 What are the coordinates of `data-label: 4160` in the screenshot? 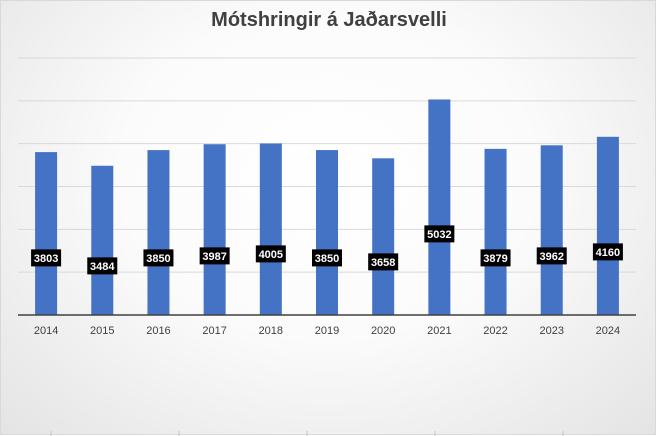 It's located at (608, 253).